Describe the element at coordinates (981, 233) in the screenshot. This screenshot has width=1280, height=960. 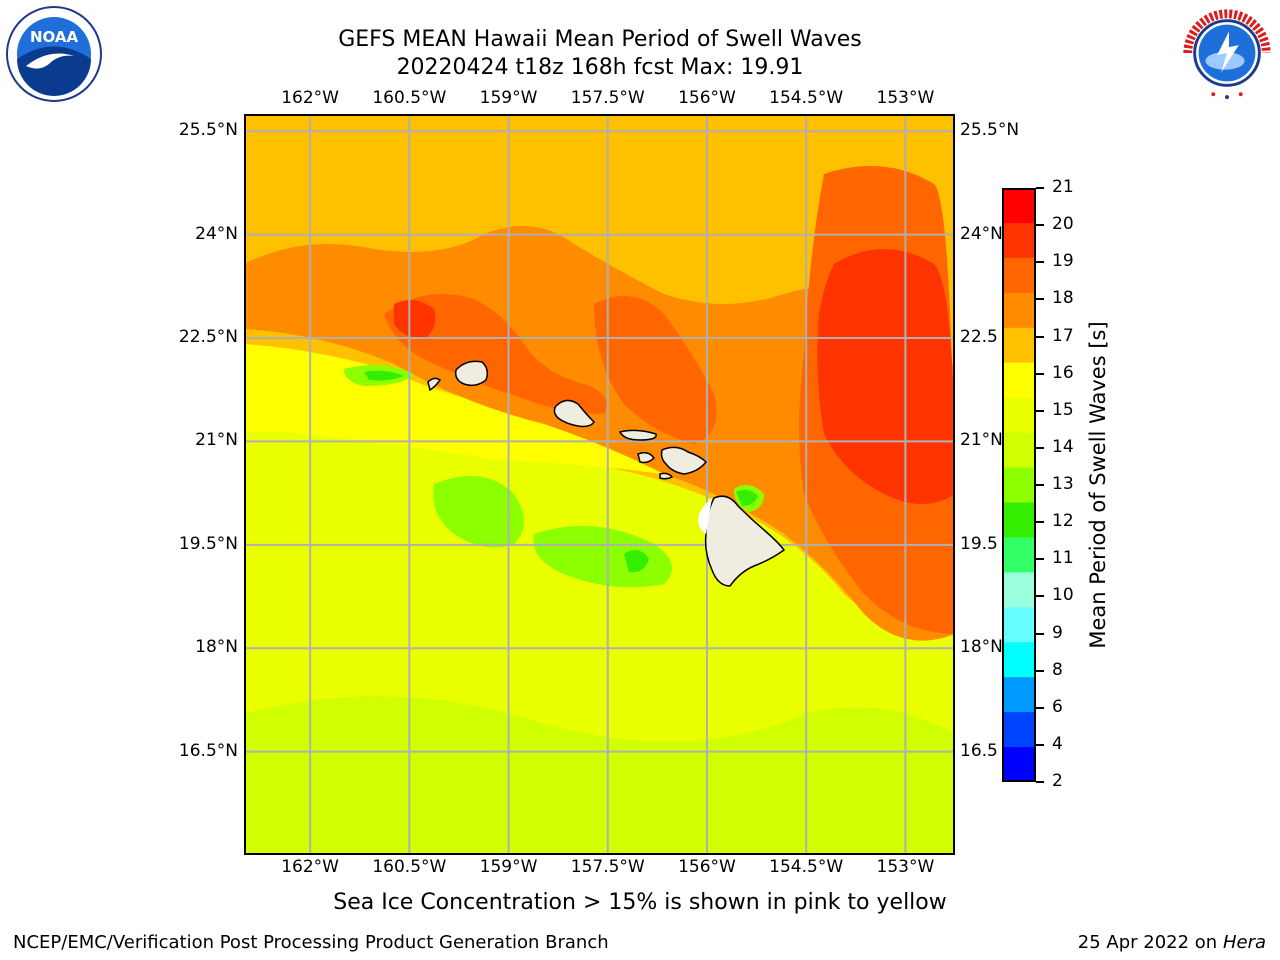
I see `lat-tick-right-1: 24°N` at that location.